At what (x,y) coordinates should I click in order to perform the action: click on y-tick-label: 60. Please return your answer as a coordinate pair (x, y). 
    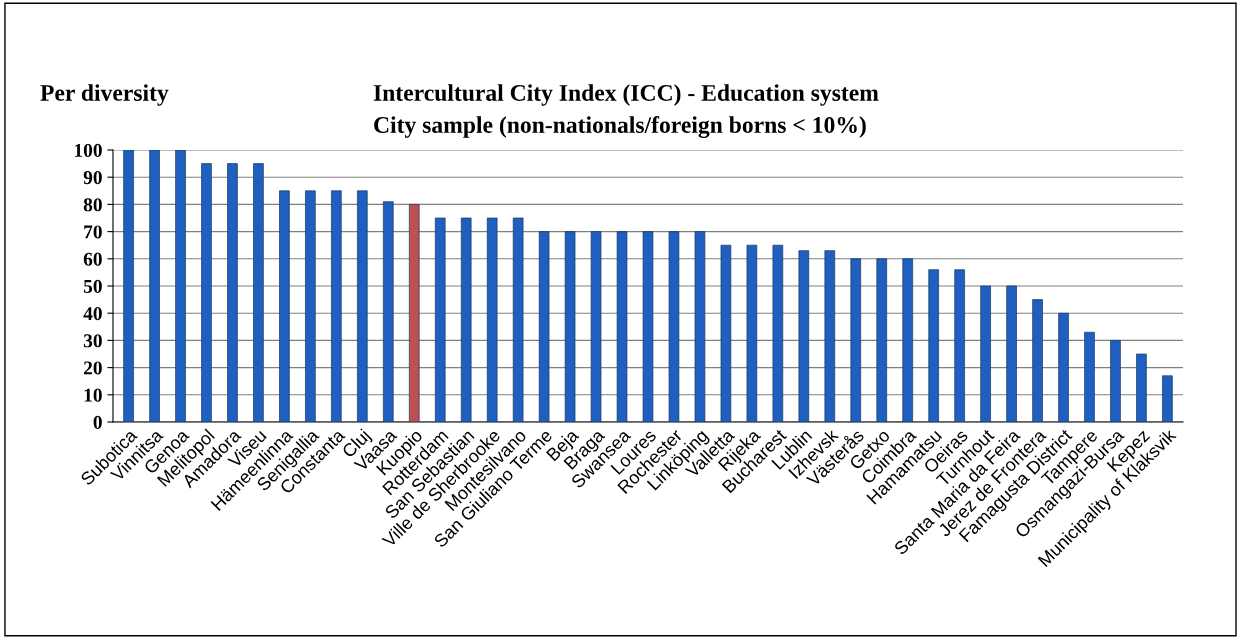
    Looking at the image, I should click on (92, 259).